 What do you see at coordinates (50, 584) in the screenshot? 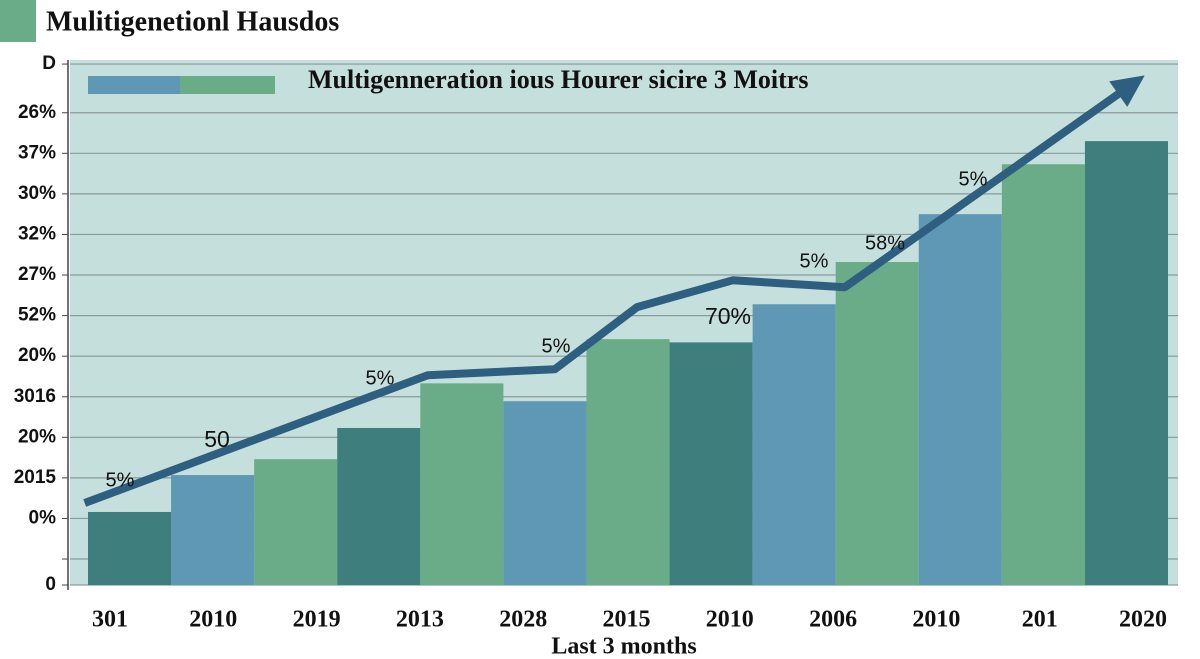
I see `y-tick-label: 0` at bounding box center [50, 584].